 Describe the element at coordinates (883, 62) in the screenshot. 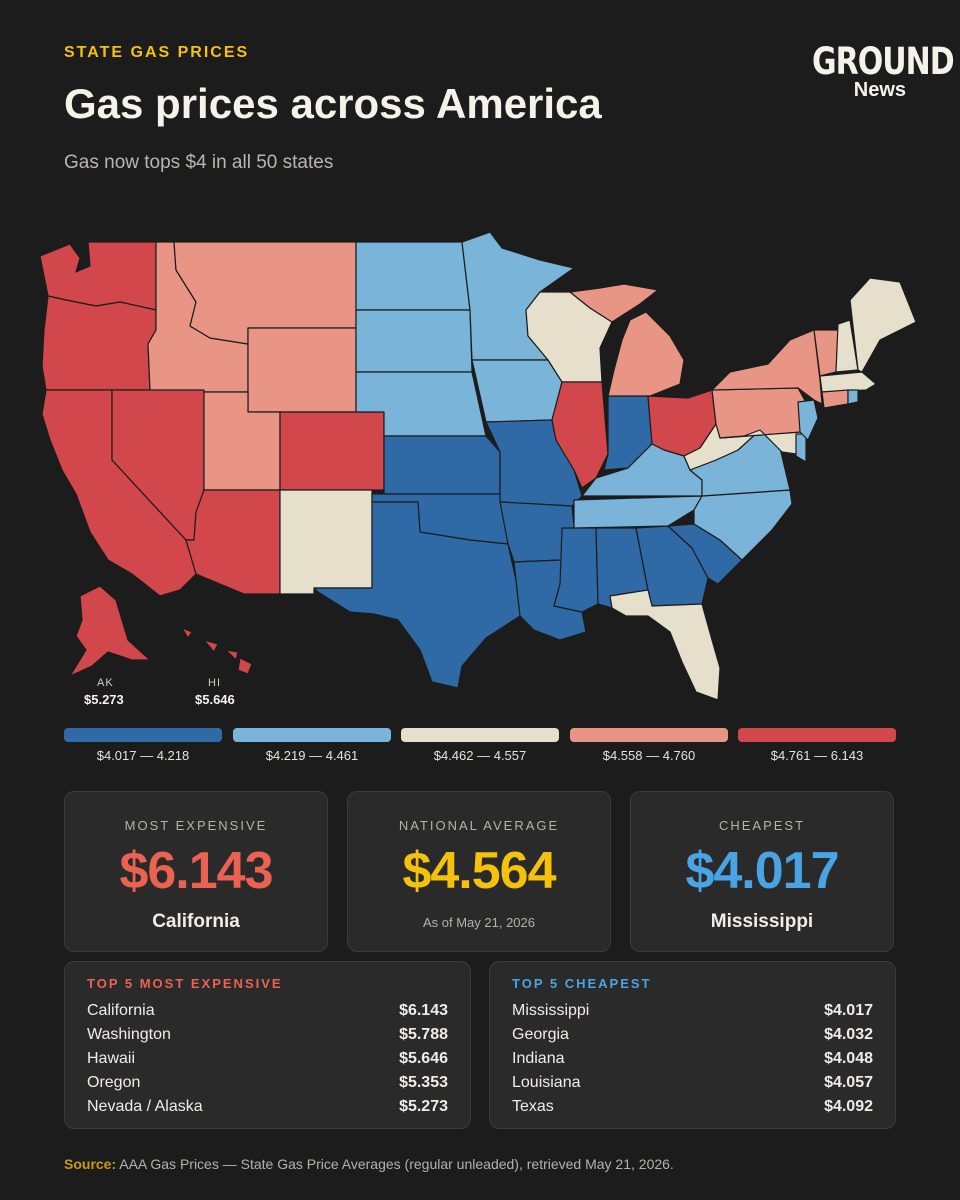

I see `logo-wordmark-top: GROUND` at that location.